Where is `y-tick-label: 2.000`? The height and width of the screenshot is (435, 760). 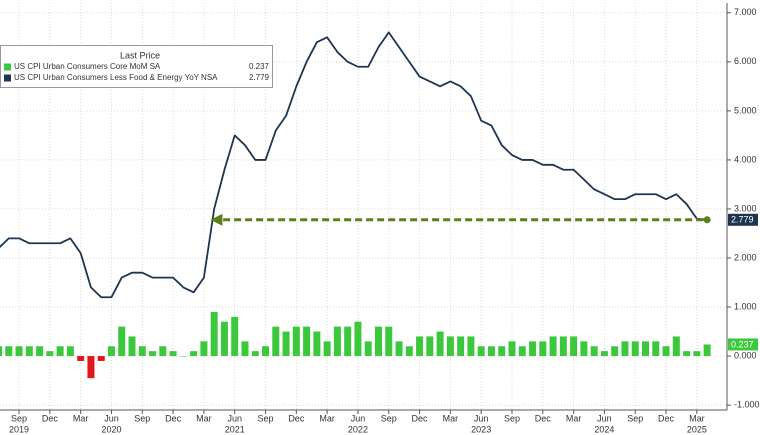 y-tick-label: 2.000 is located at coordinates (745, 257).